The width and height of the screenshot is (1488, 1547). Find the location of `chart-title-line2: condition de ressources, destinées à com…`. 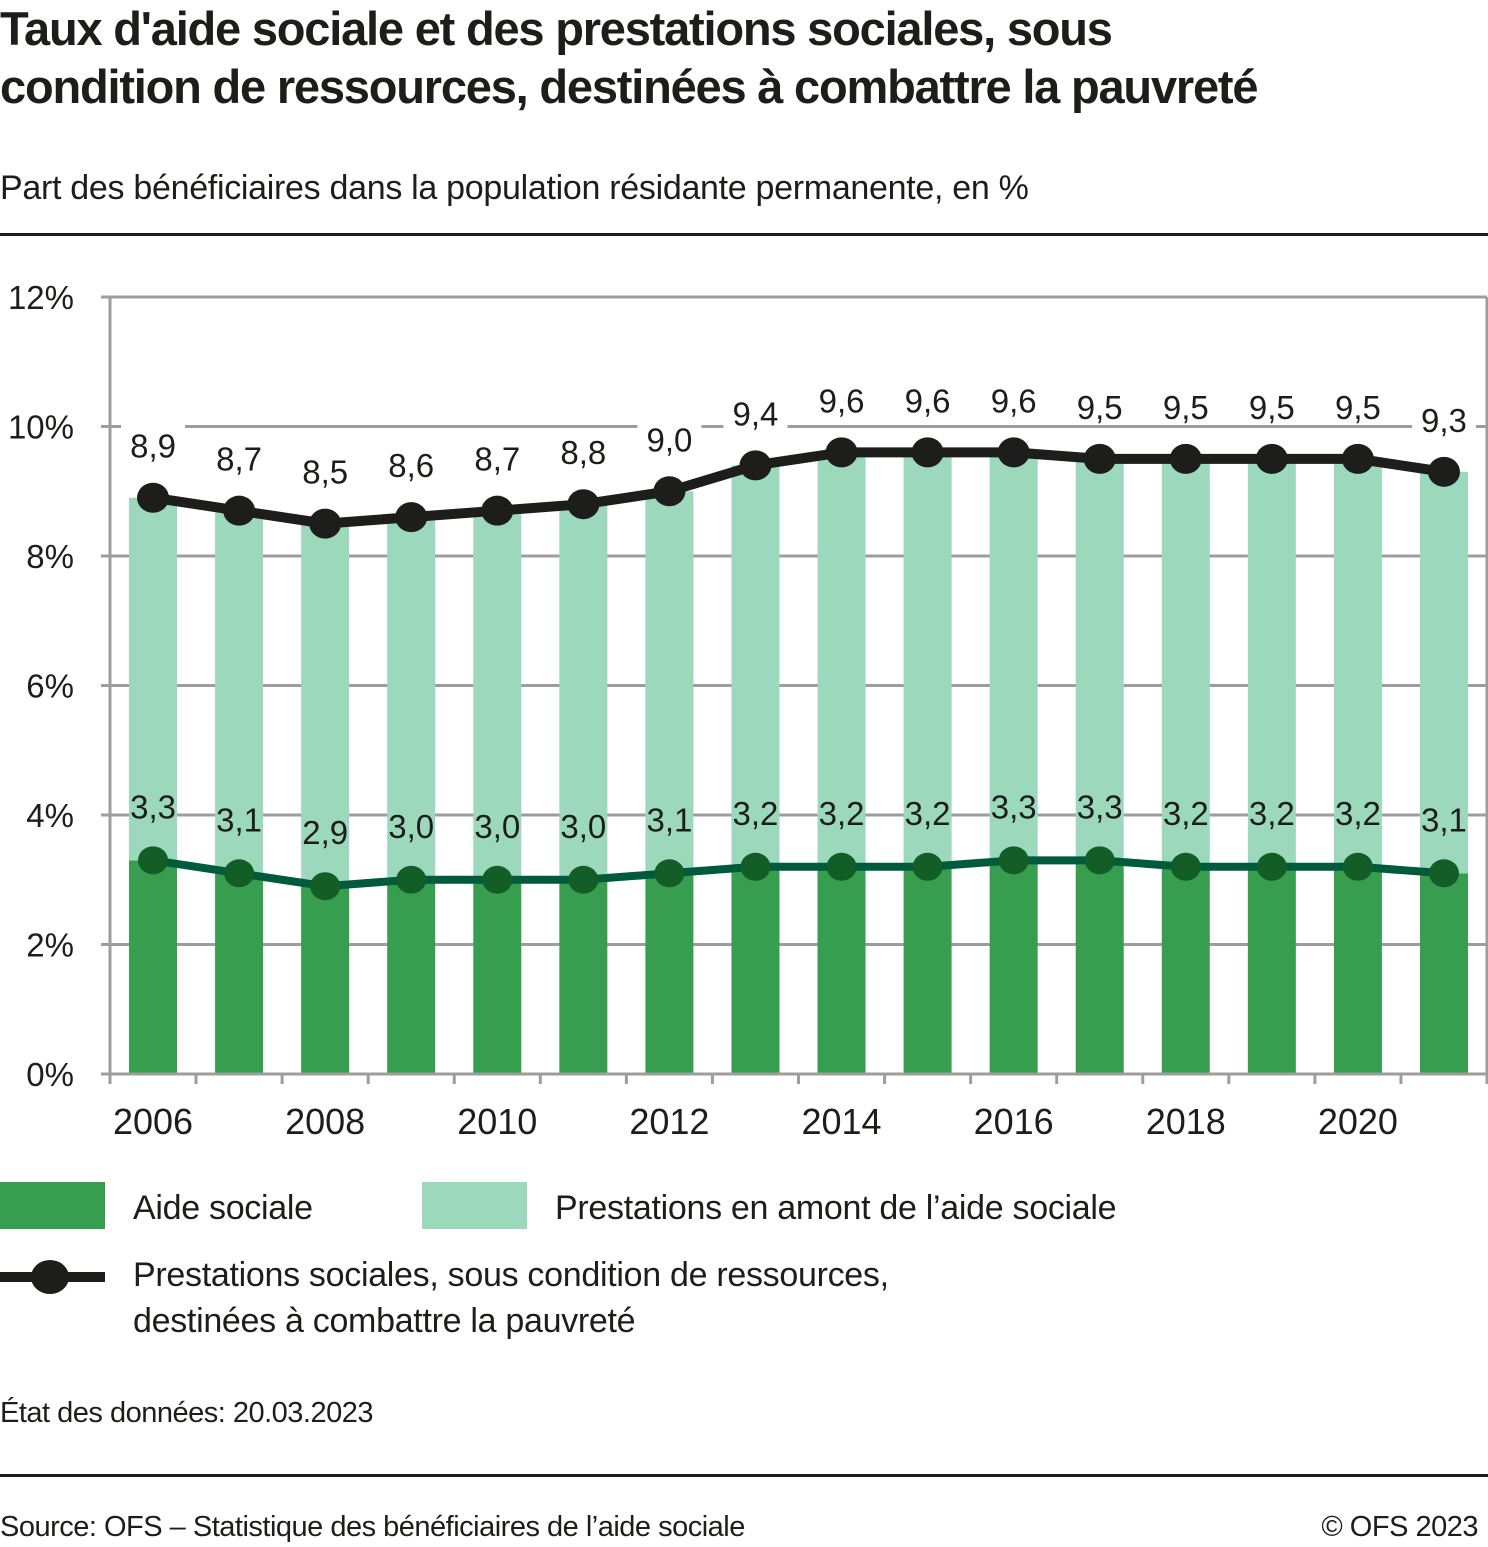

chart-title-line2: condition de ressources, destinées à com… is located at coordinates (629, 86).